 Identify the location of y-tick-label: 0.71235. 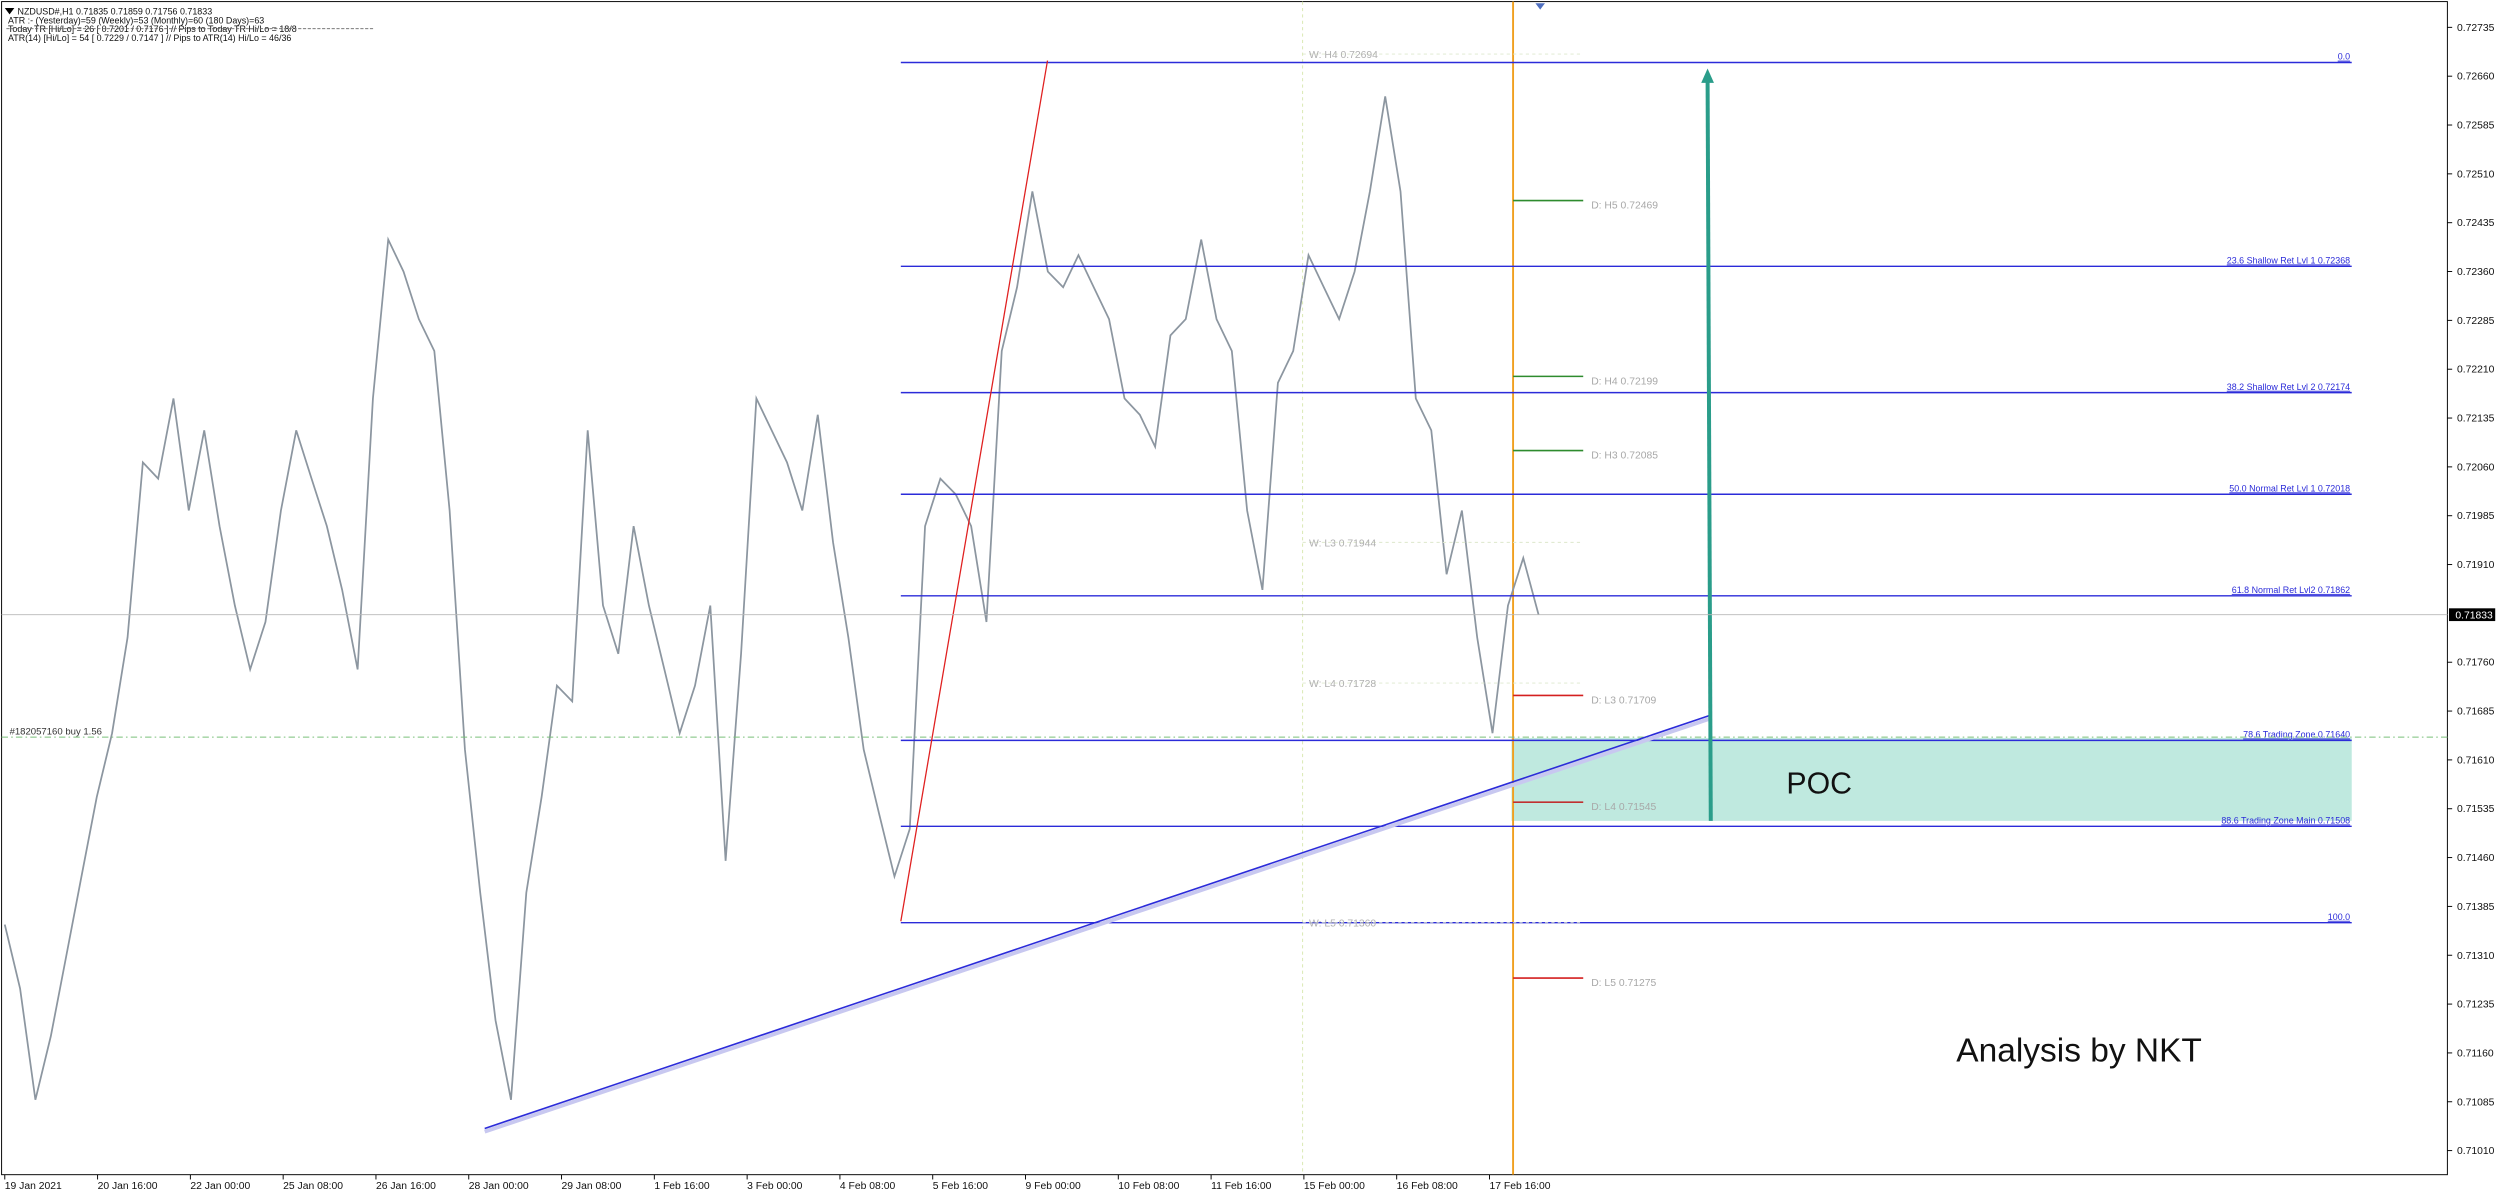
(2476, 1005).